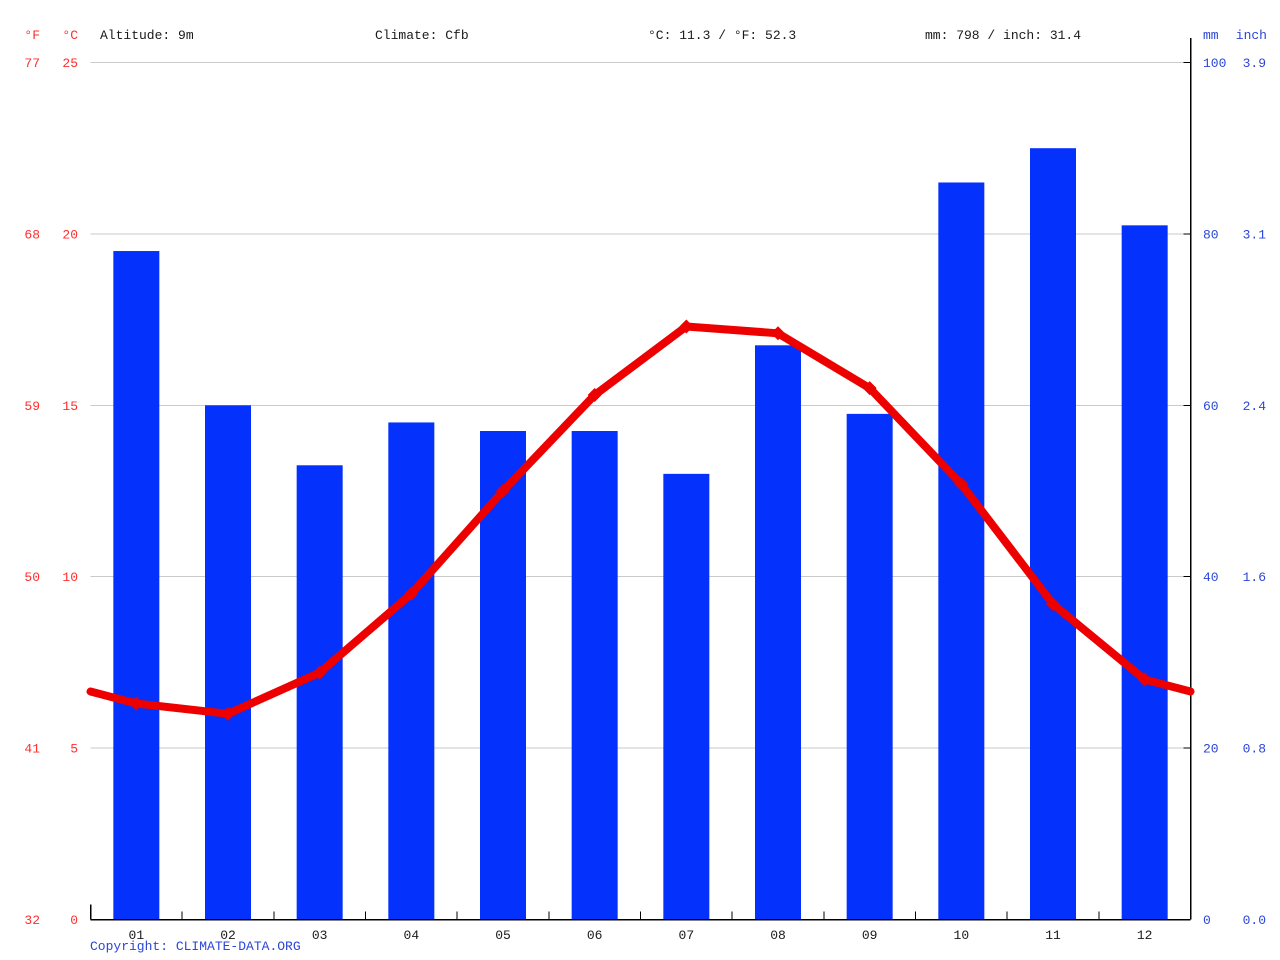  I want to click on month-label-12: 12, so click(1145, 935).